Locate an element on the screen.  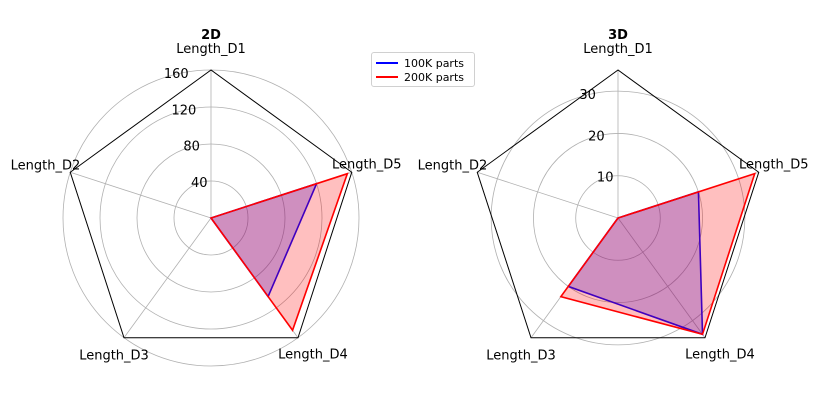
radial-tick-label: 10 is located at coordinates (605, 178).